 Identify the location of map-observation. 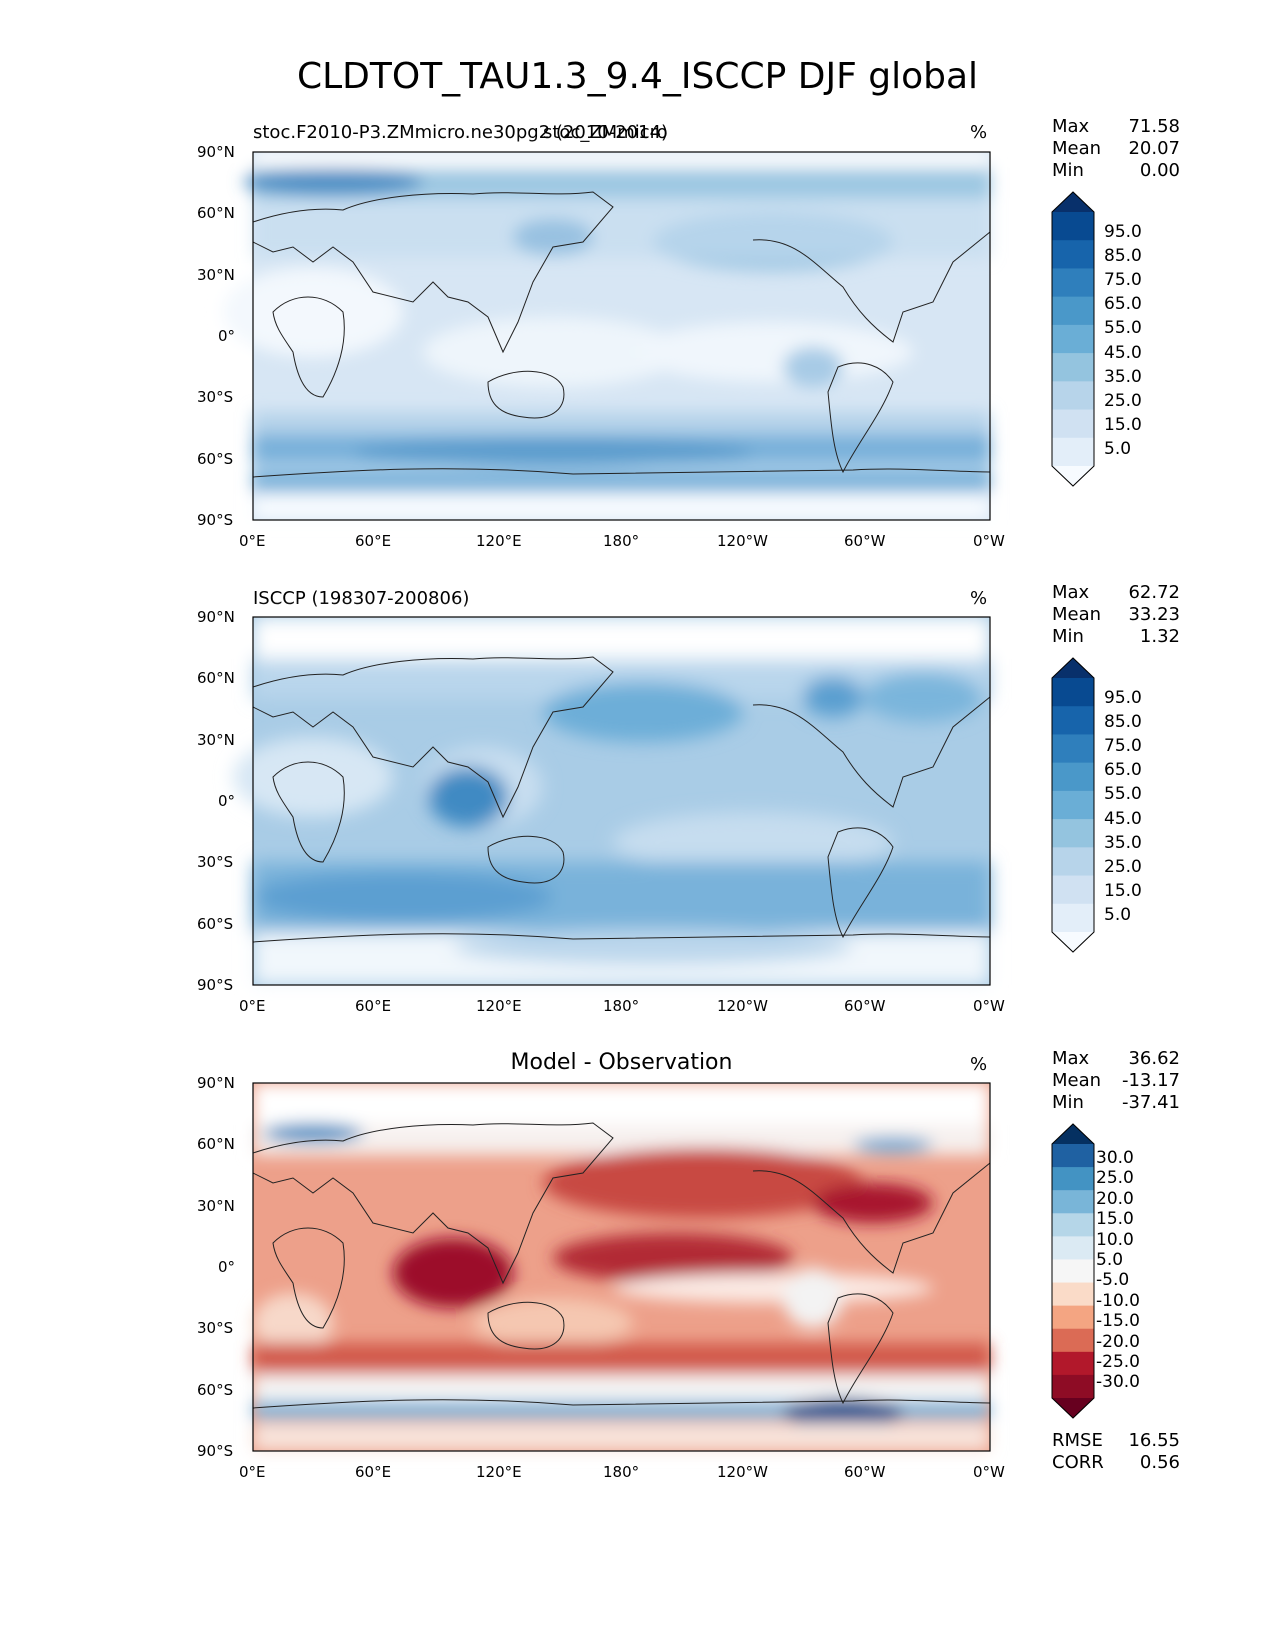
(612, 801).